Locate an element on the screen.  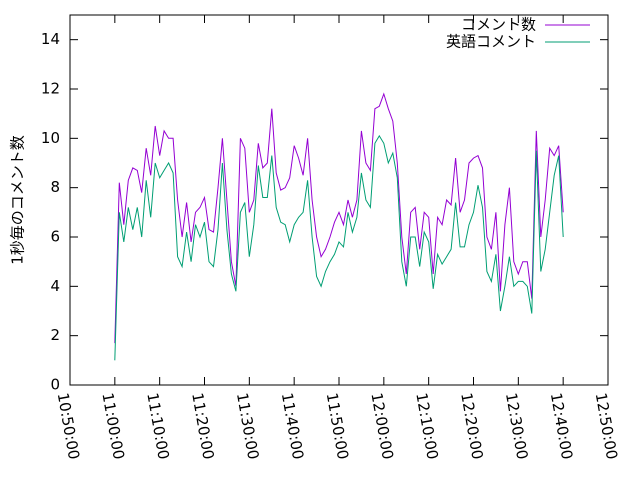
y-tick-label: 8 is located at coordinates (55, 187).